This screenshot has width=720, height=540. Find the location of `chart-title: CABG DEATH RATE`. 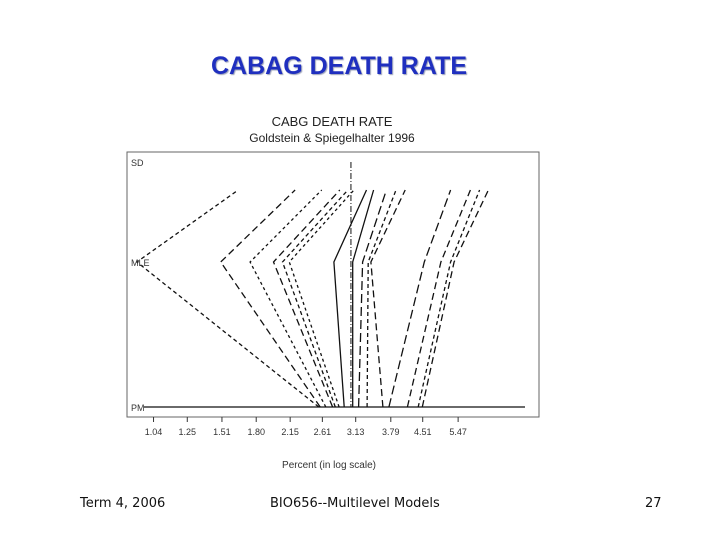

chart-title: CABG DEATH RATE is located at coordinates (332, 121).